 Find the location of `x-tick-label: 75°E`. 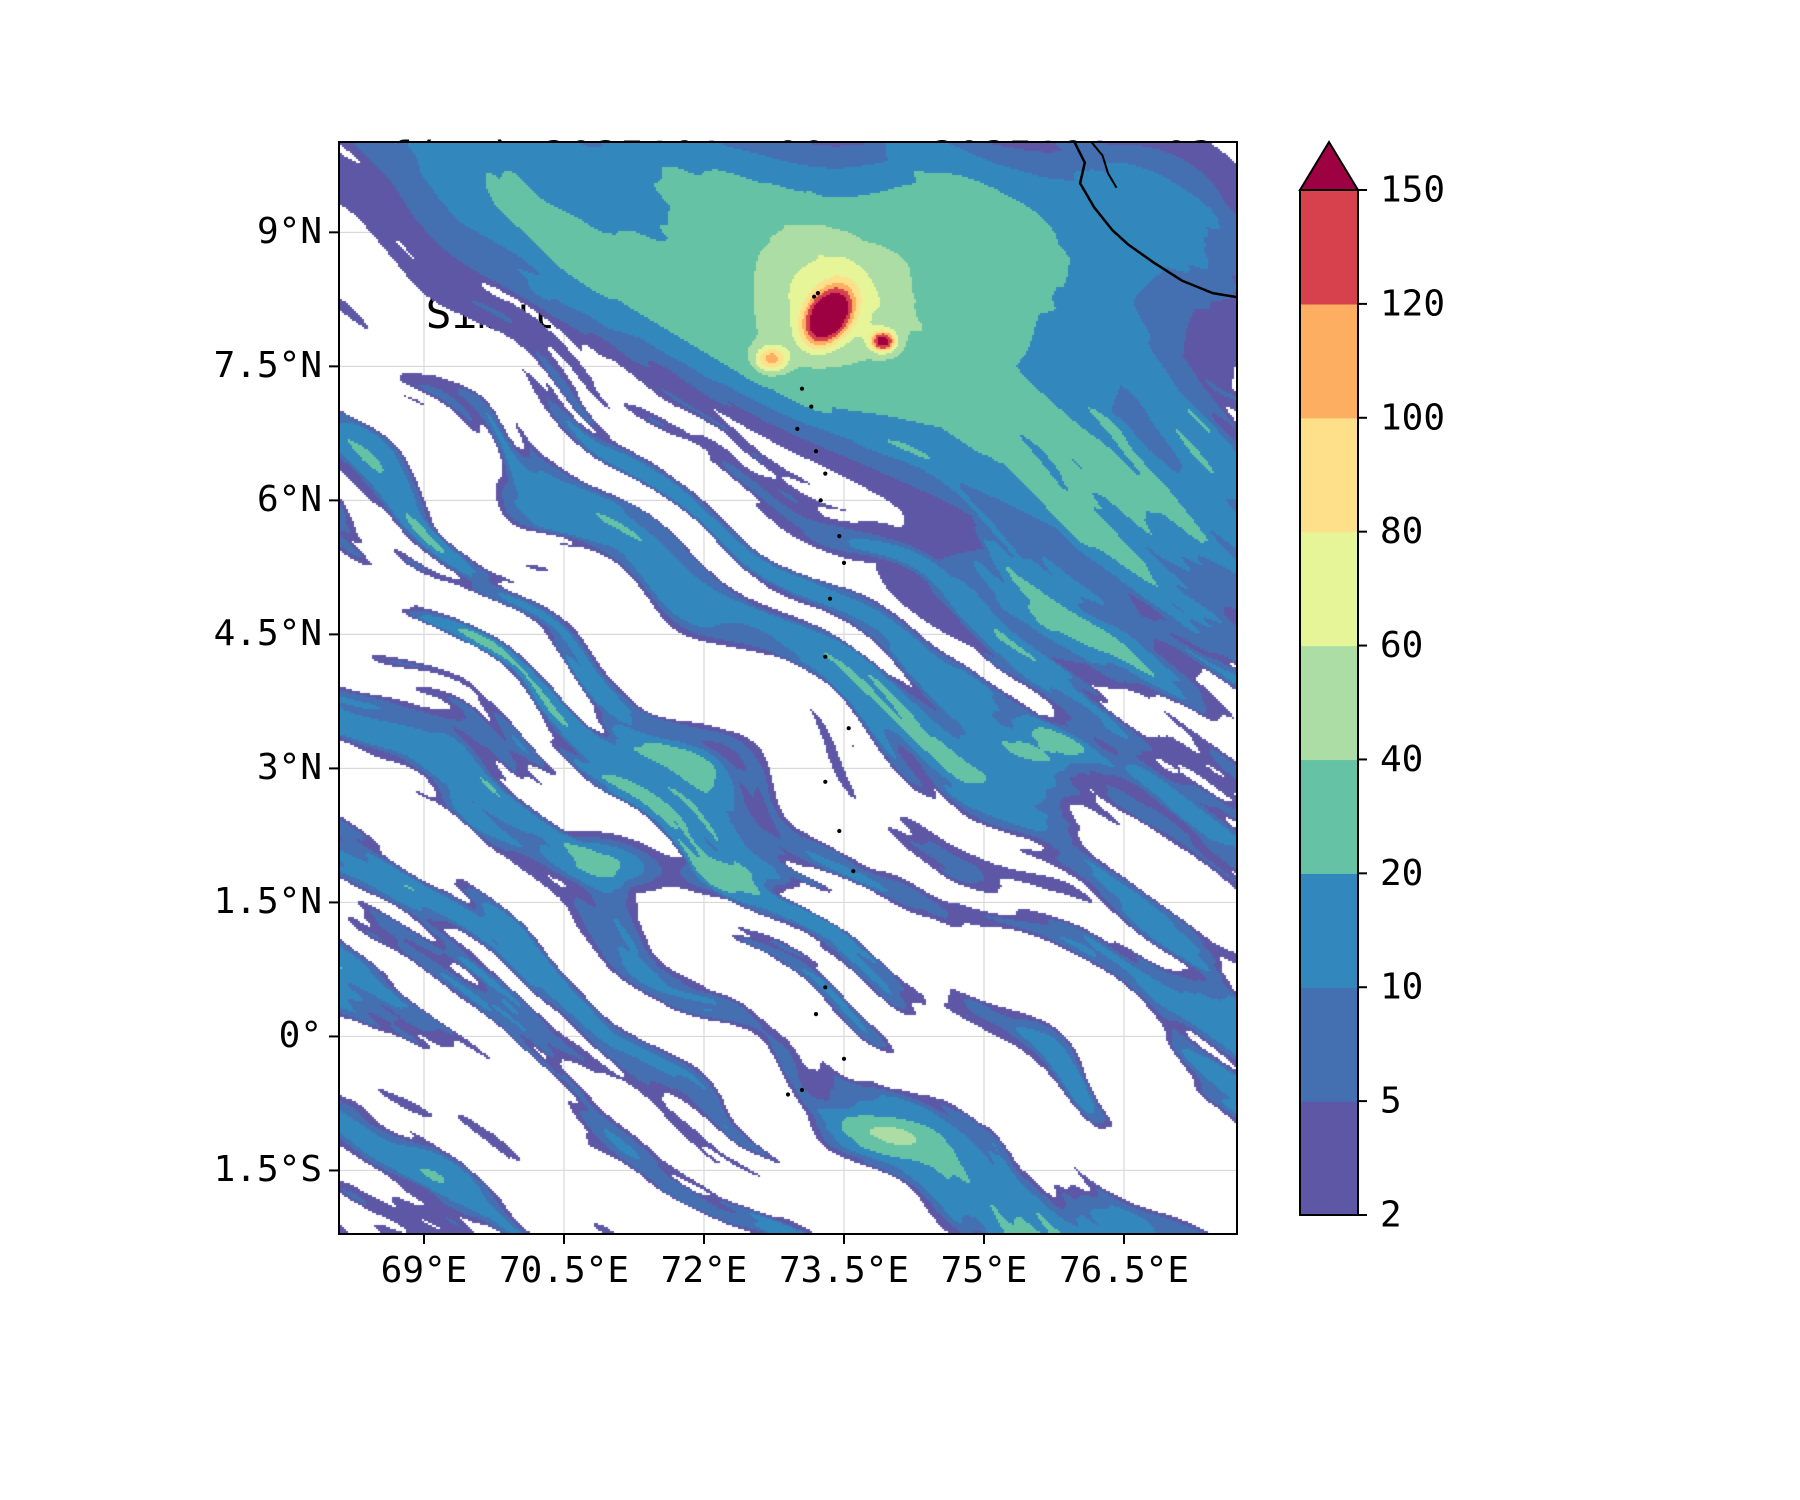

x-tick-label: 75°E is located at coordinates (984, 1270).